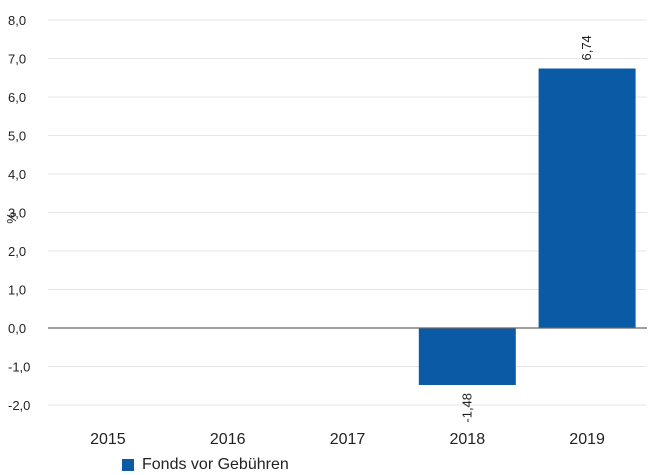  What do you see at coordinates (468, 439) in the screenshot?
I see `x-tick-label: 2018` at bounding box center [468, 439].